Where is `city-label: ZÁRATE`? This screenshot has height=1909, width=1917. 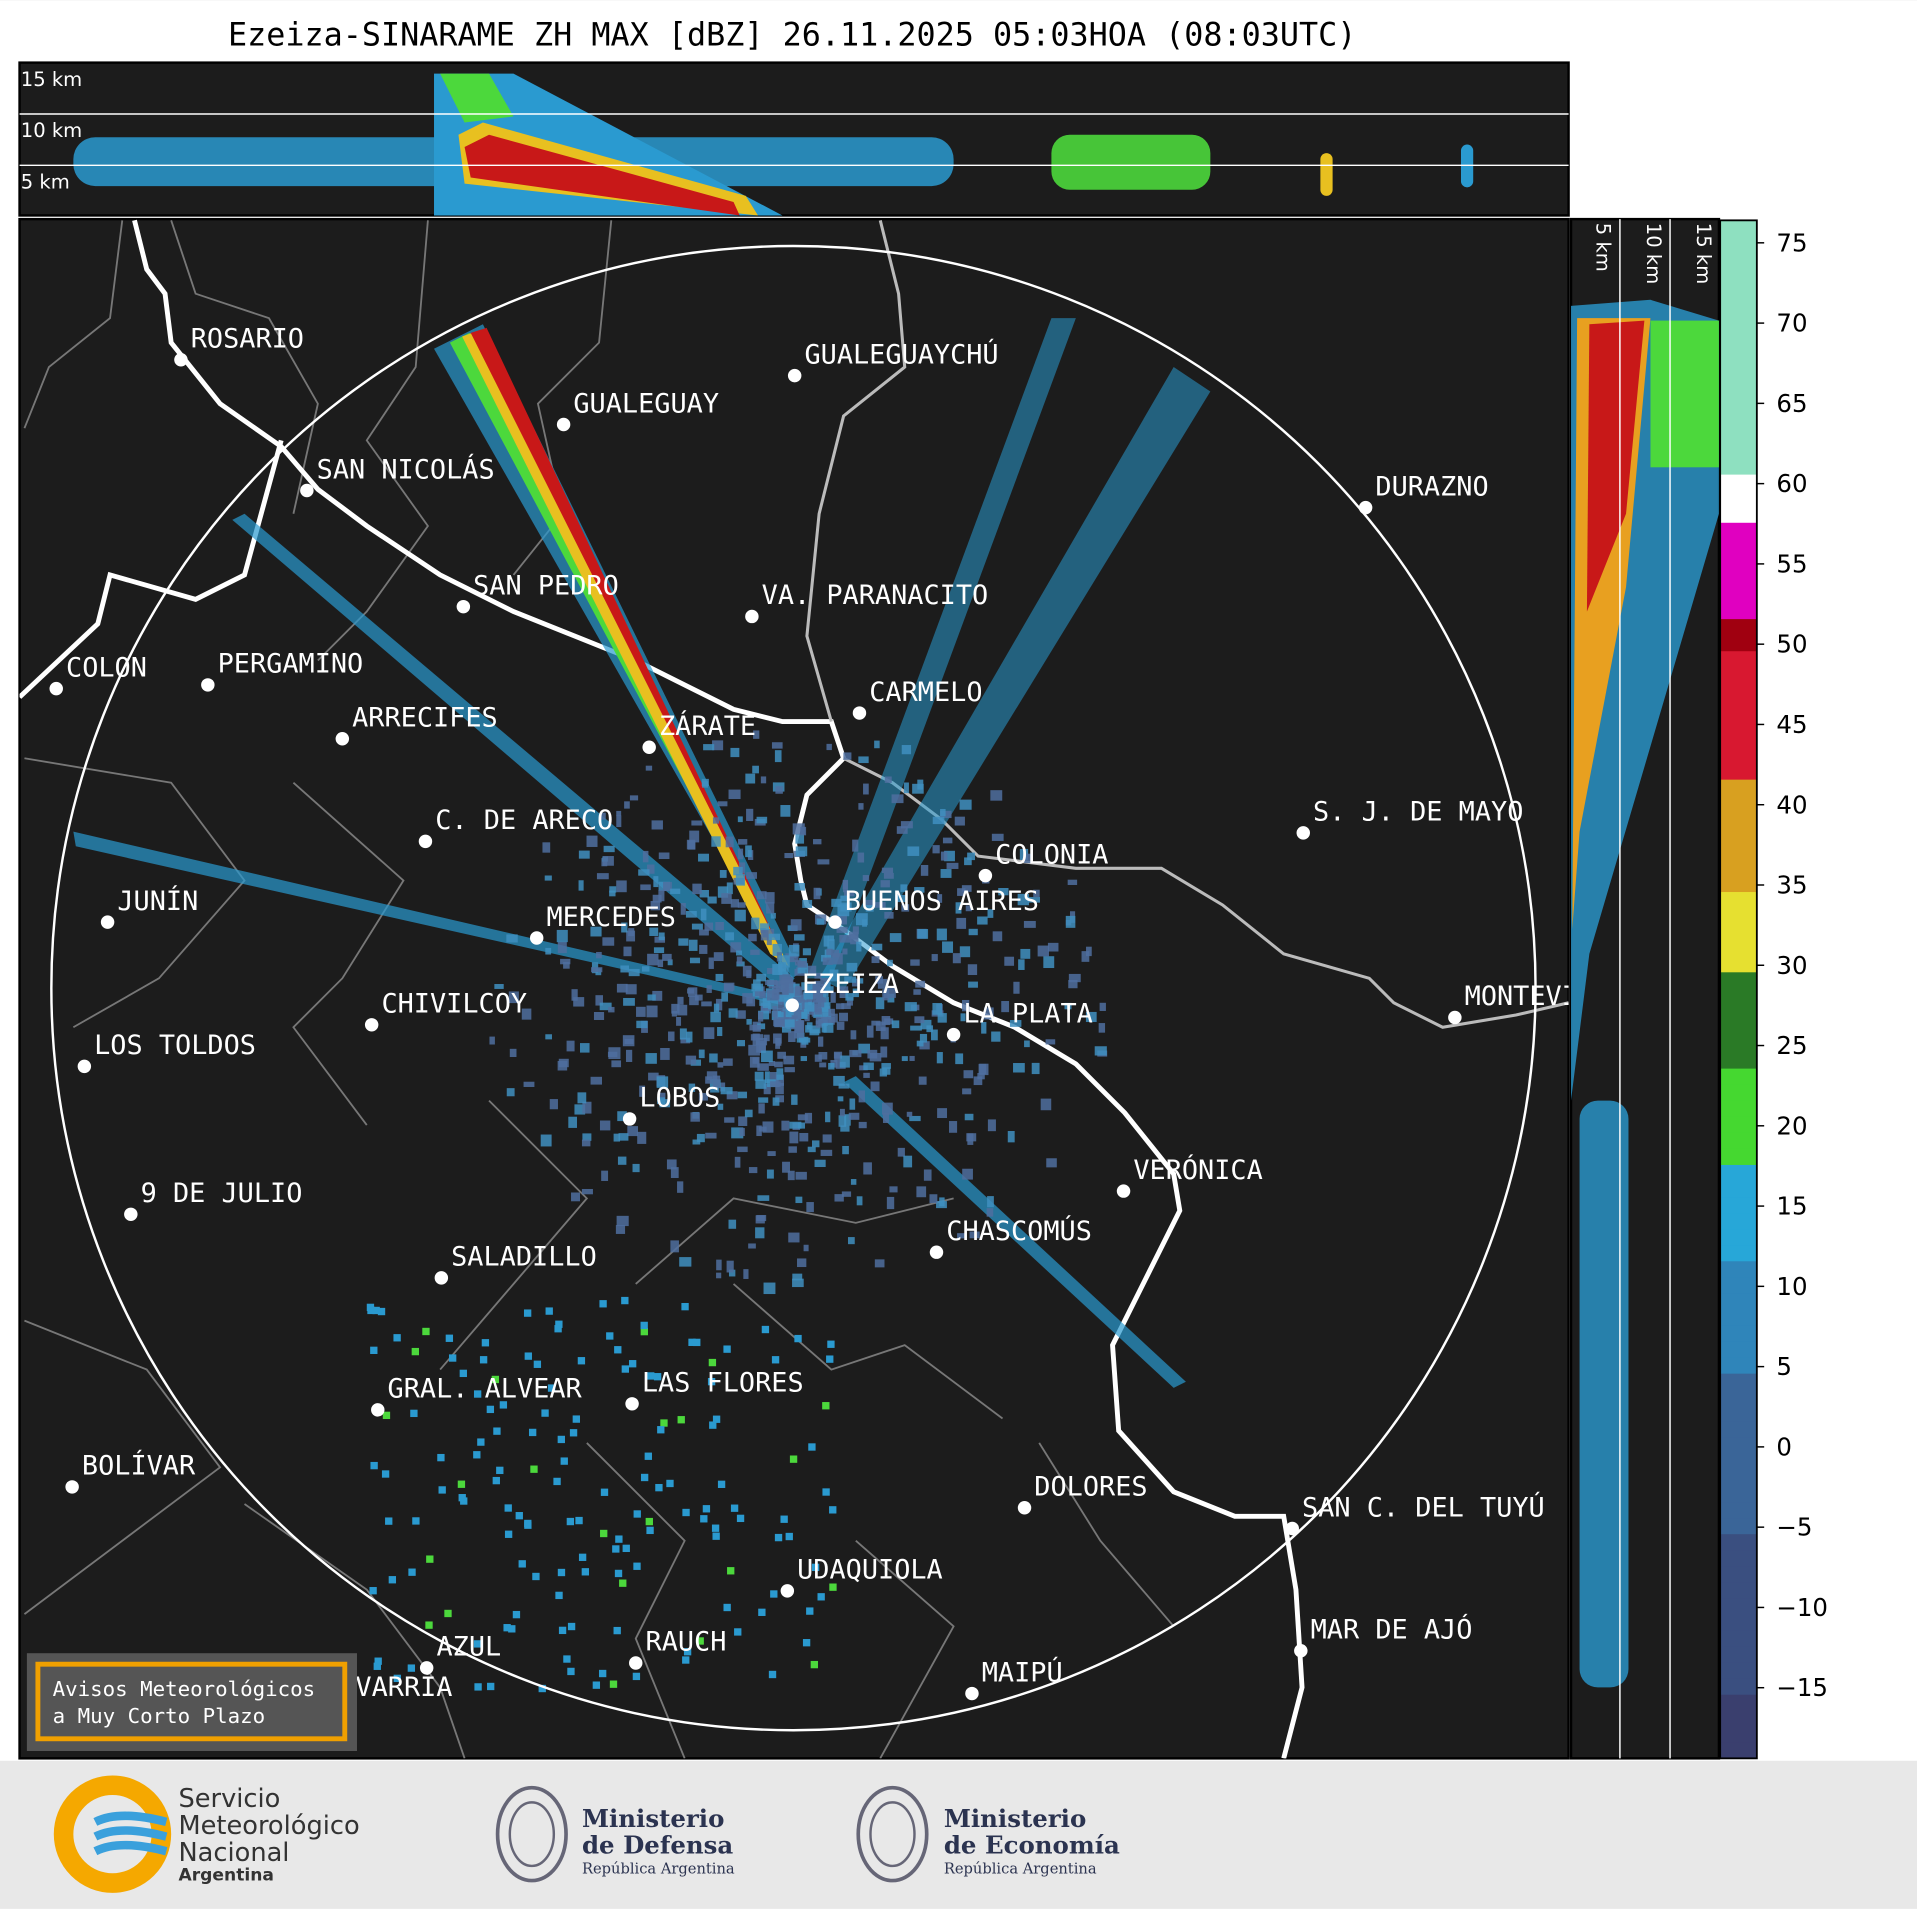
city-label: ZÁRATE is located at coordinates (707, 726).